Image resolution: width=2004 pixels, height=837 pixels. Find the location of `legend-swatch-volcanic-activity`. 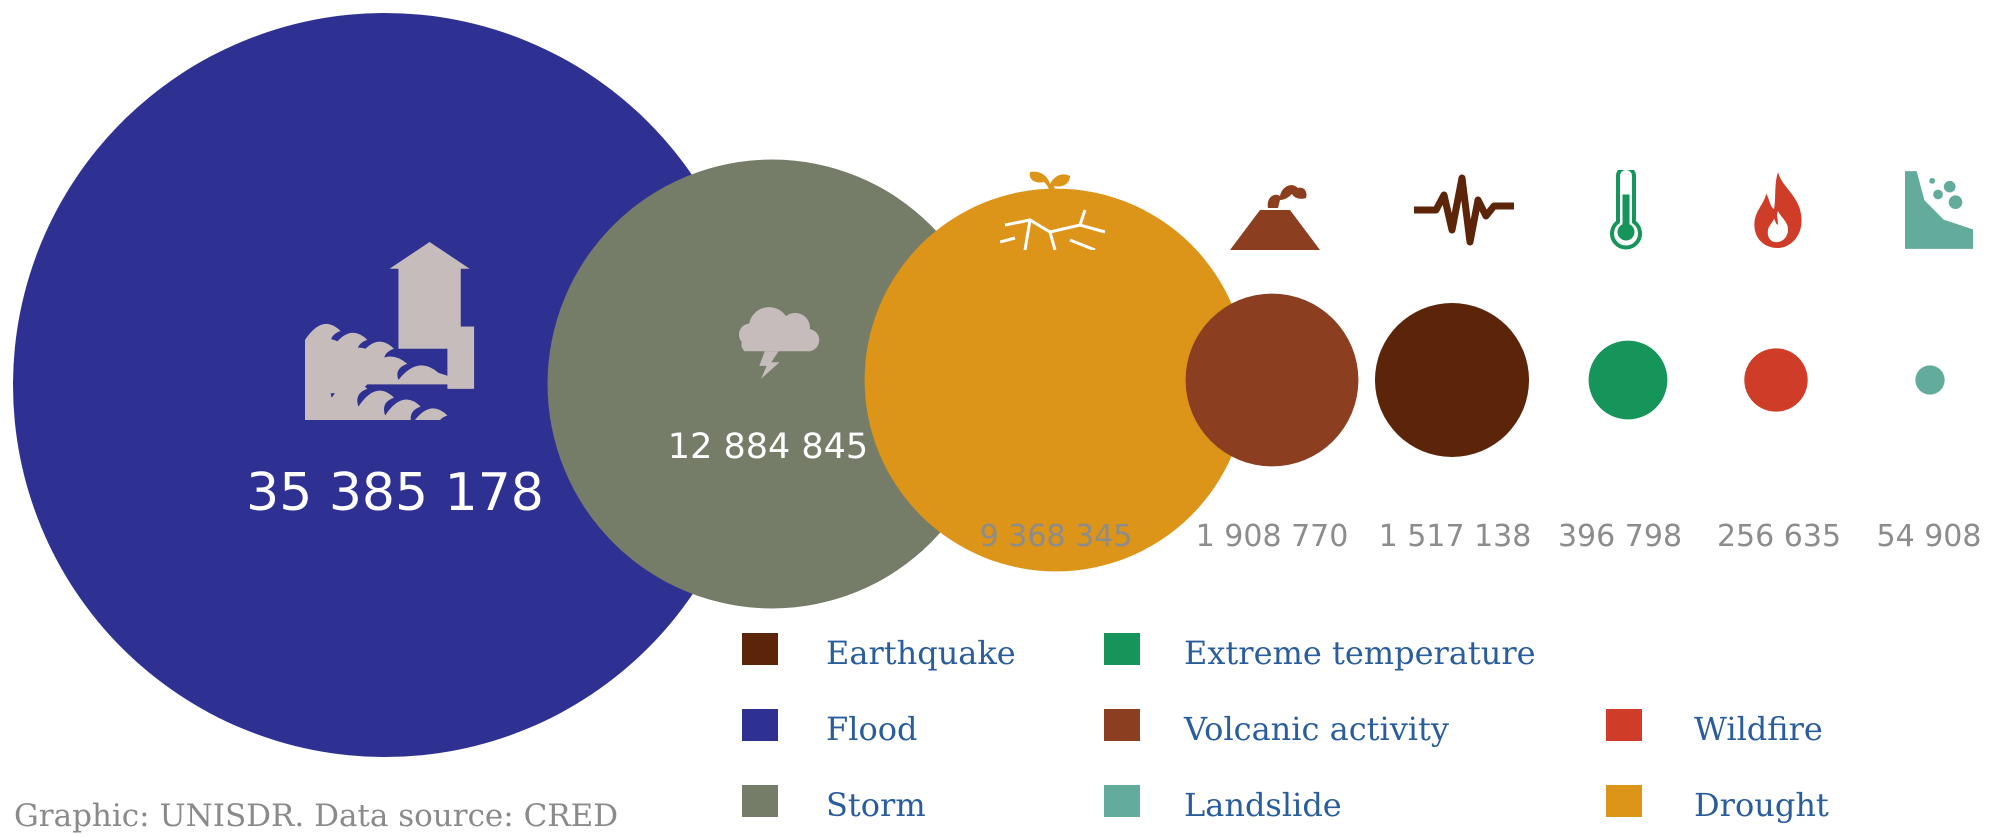

legend-swatch-volcanic-activity is located at coordinates (1122, 725).